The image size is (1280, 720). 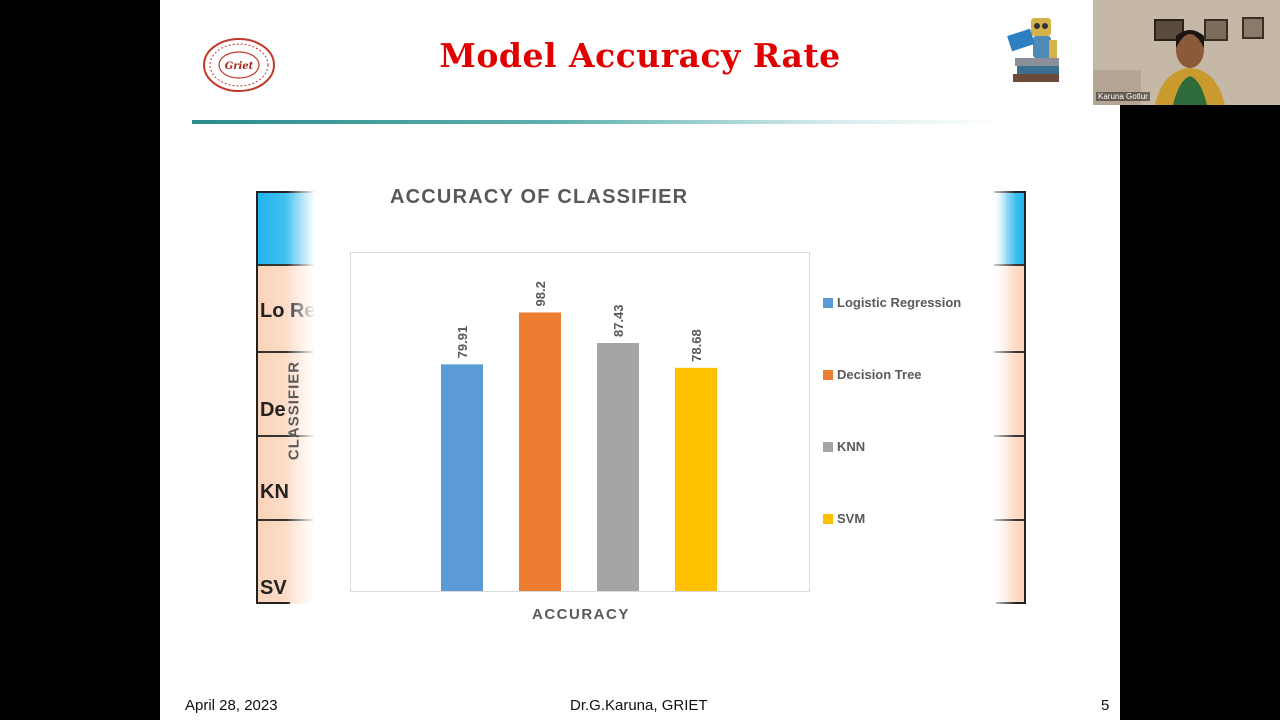 What do you see at coordinates (274, 492) in the screenshot?
I see `row-label-knn: KN` at bounding box center [274, 492].